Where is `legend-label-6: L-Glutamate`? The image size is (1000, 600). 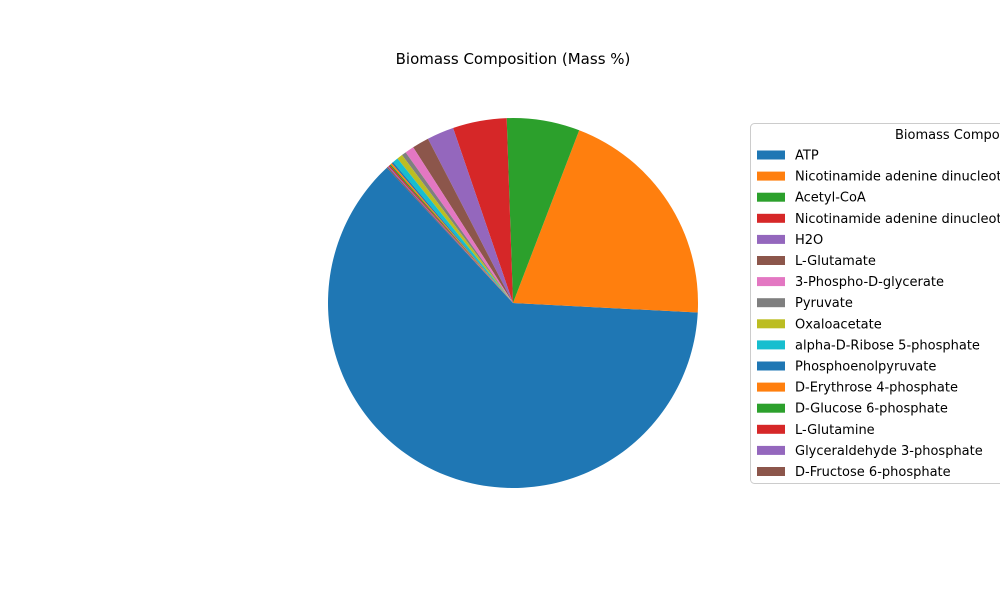 legend-label-6: L-Glutamate is located at coordinates (835, 261).